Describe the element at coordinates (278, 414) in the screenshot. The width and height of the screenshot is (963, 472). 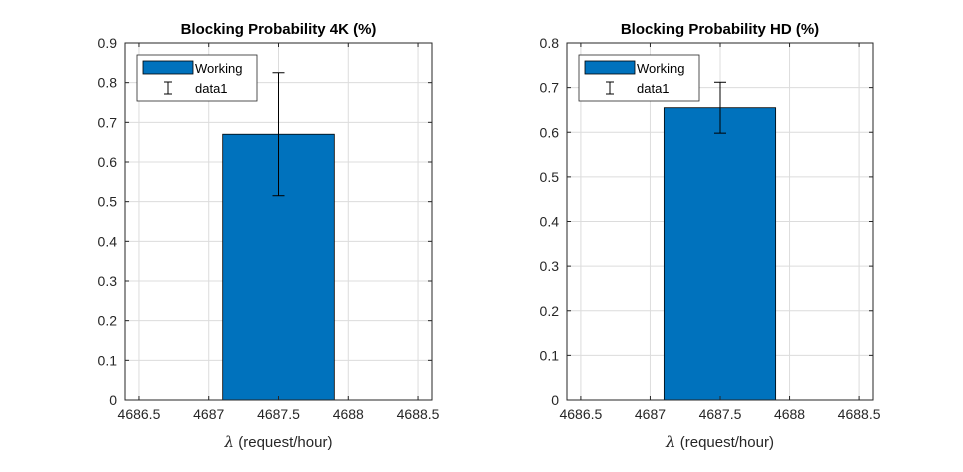
I see `left-xtick-label: 4687.5` at that location.